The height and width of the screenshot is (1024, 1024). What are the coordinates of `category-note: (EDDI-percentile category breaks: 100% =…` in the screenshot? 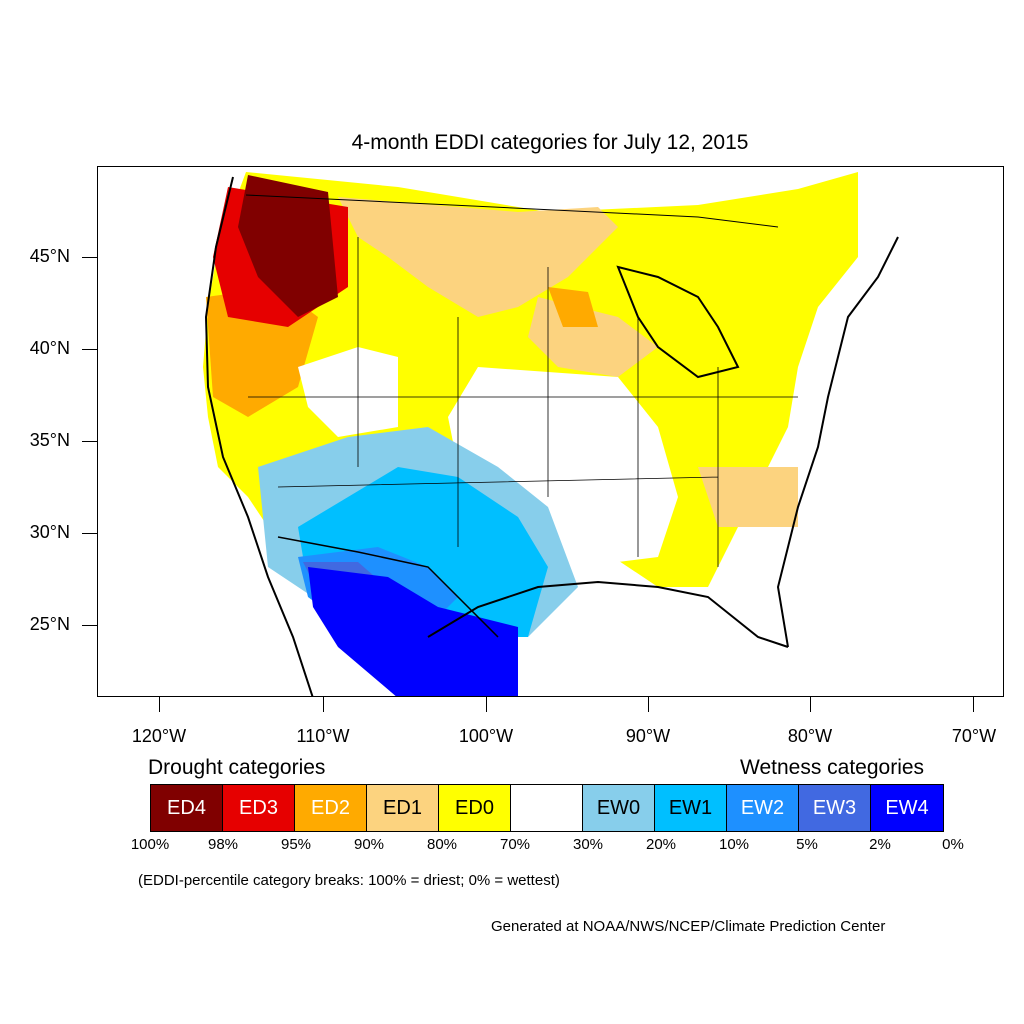 It's located at (349, 880).